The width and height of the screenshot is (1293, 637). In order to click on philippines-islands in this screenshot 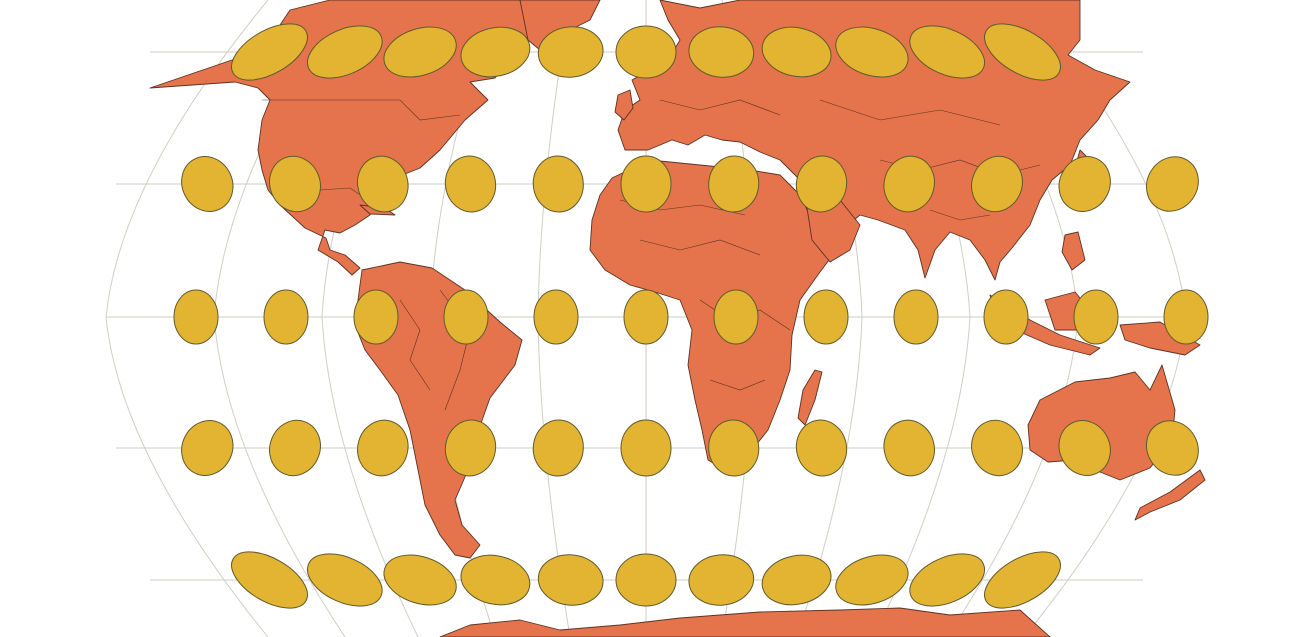, I will do `click(1073, 251)`.